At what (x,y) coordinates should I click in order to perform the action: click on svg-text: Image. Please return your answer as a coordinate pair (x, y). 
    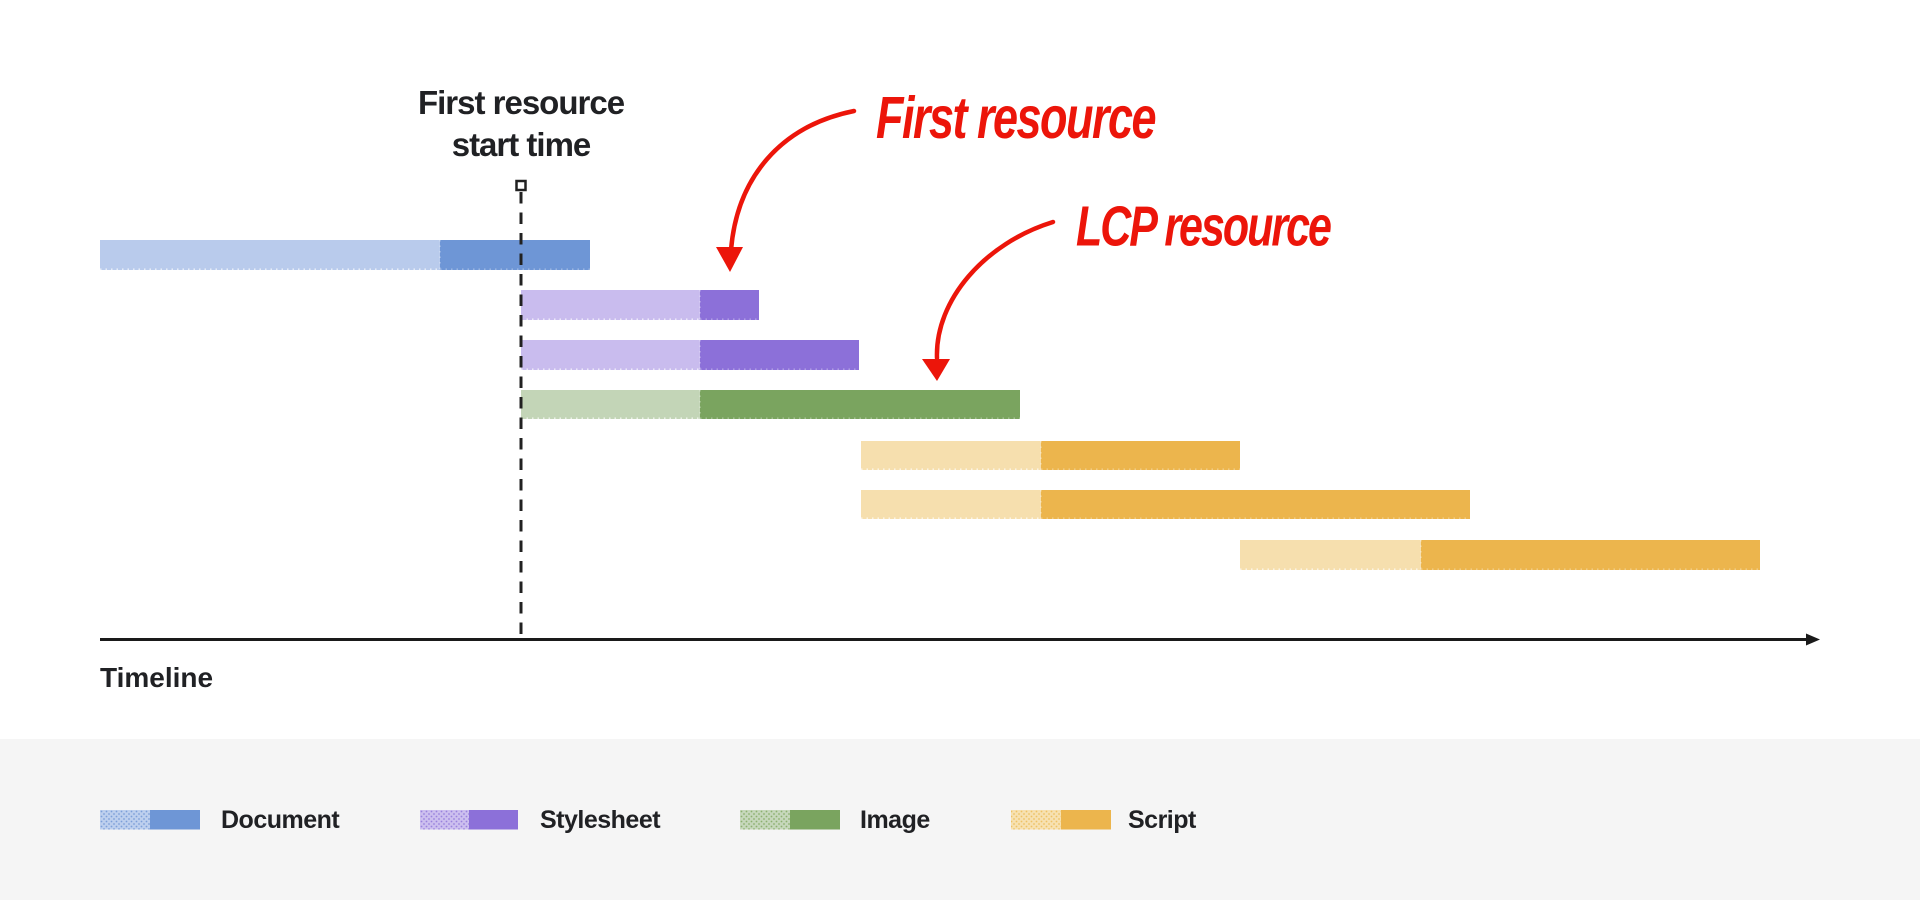
    Looking at the image, I should click on (895, 820).